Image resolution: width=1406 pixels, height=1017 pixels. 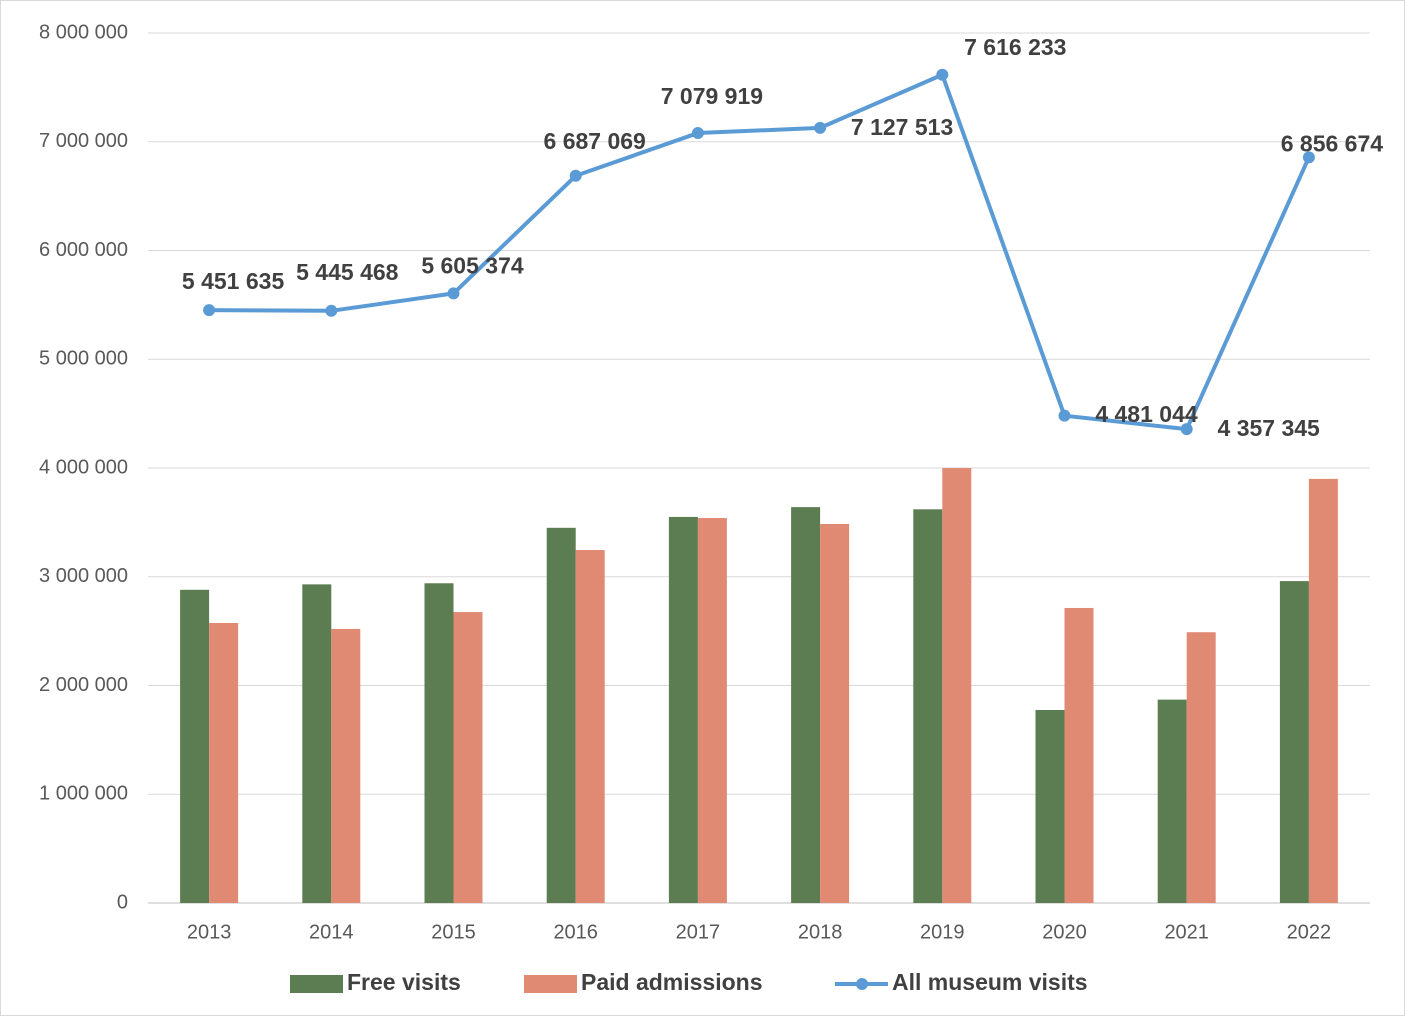 I want to click on data-label: 5 451 635, so click(x=233, y=281).